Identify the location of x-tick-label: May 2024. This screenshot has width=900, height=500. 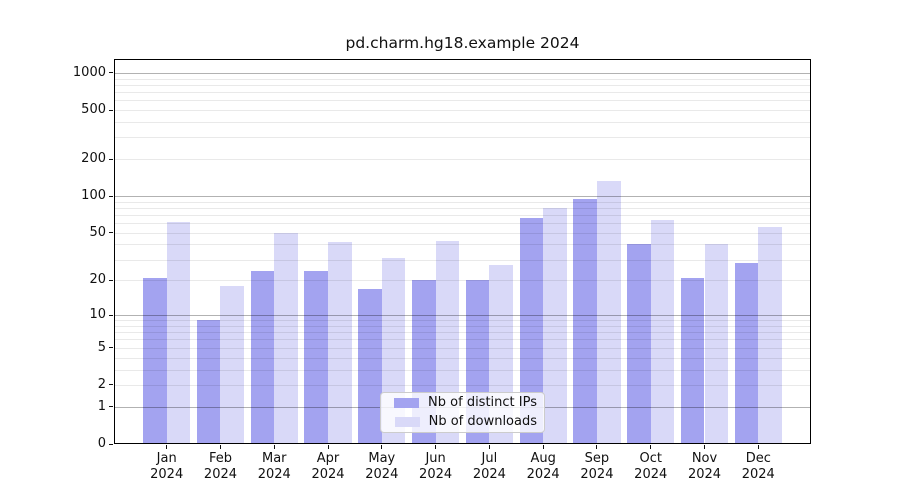
(382, 466).